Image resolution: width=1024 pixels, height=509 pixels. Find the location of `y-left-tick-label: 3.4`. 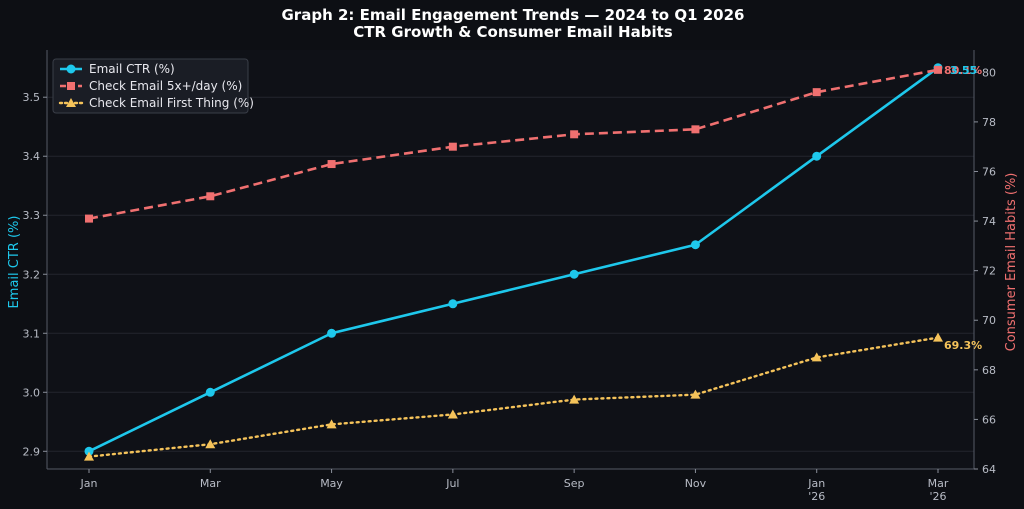

y-left-tick-label: 3.4 is located at coordinates (32, 156).